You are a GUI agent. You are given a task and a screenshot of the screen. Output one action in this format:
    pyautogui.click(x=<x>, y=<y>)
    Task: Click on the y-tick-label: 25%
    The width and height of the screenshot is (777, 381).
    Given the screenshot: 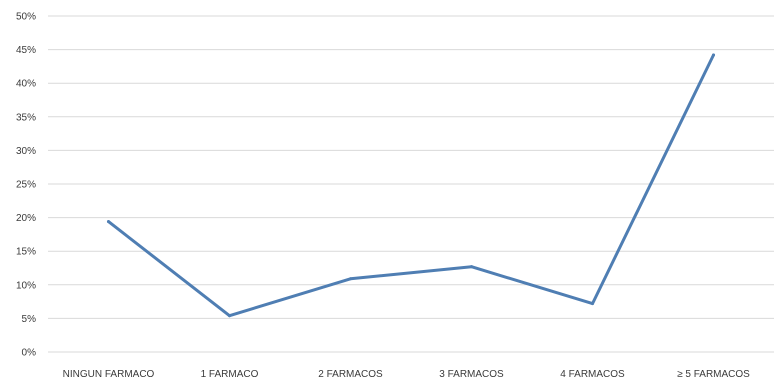 What is the action you would take?
    pyautogui.click(x=26, y=185)
    